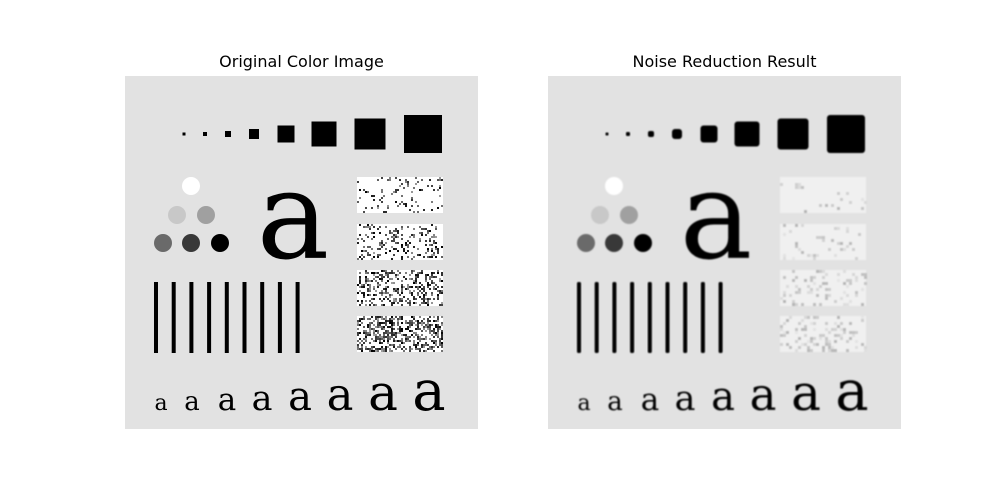 This screenshot has width=1000, height=500. I want to click on right-panel-title: Noise Reduction Result, so click(724, 61).